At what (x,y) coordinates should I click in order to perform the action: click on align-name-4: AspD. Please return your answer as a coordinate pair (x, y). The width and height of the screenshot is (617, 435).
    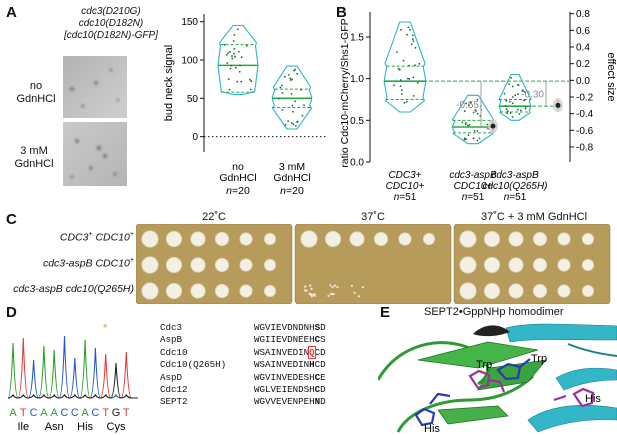
    Looking at the image, I should click on (171, 377).